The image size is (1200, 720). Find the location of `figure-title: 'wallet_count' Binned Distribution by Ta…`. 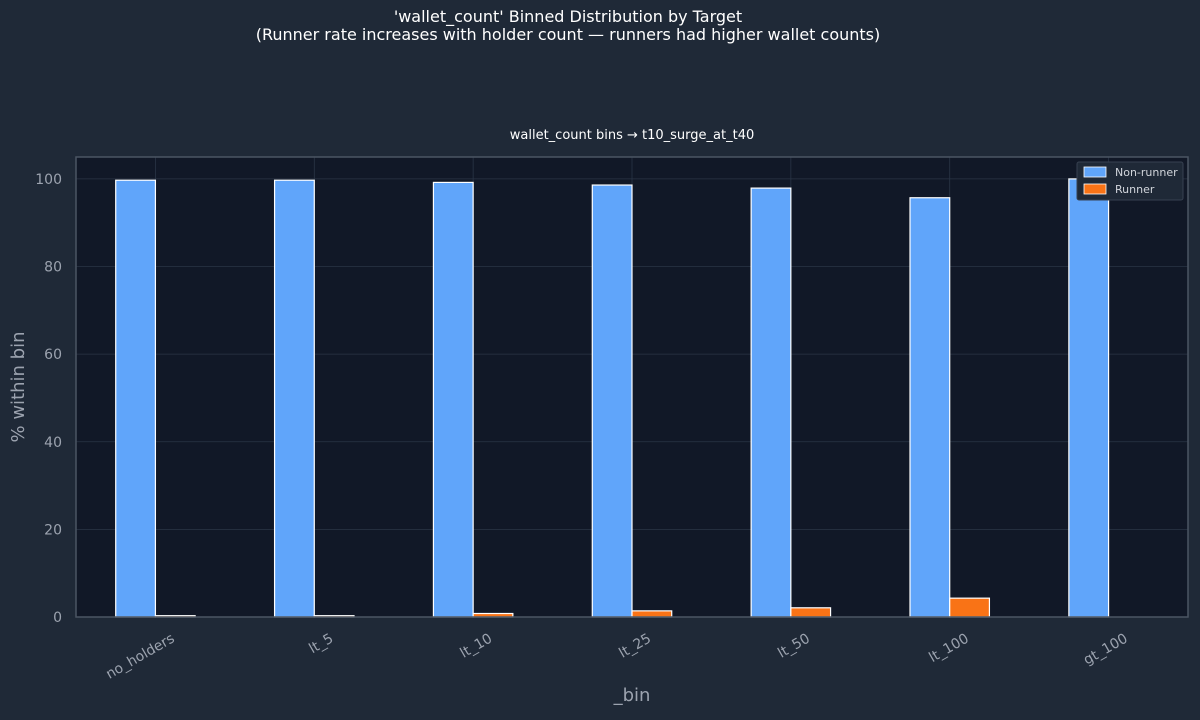

figure-title: 'wallet_count' Binned Distribution by Ta… is located at coordinates (568, 17).